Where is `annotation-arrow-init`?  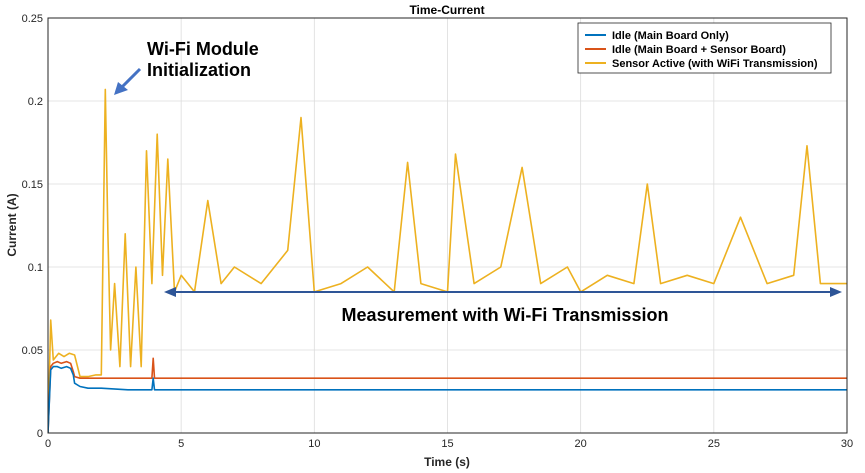
annotation-arrow-init is located at coordinates (128, 81).